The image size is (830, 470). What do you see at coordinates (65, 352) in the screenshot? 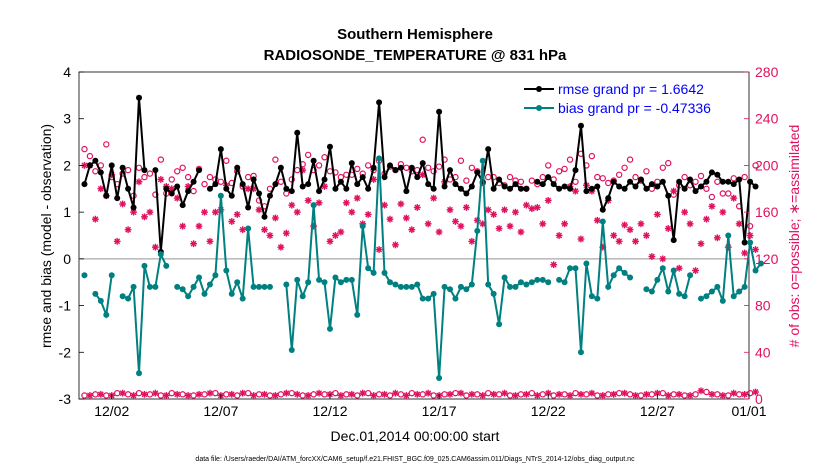
I see `y-tick-label: -2` at bounding box center [65, 352].